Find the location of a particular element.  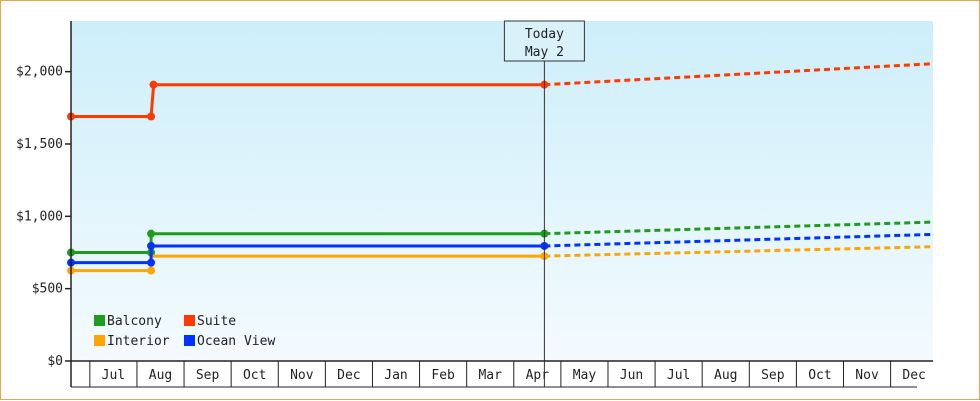

series-forecast-balcony is located at coordinates (739, 228).